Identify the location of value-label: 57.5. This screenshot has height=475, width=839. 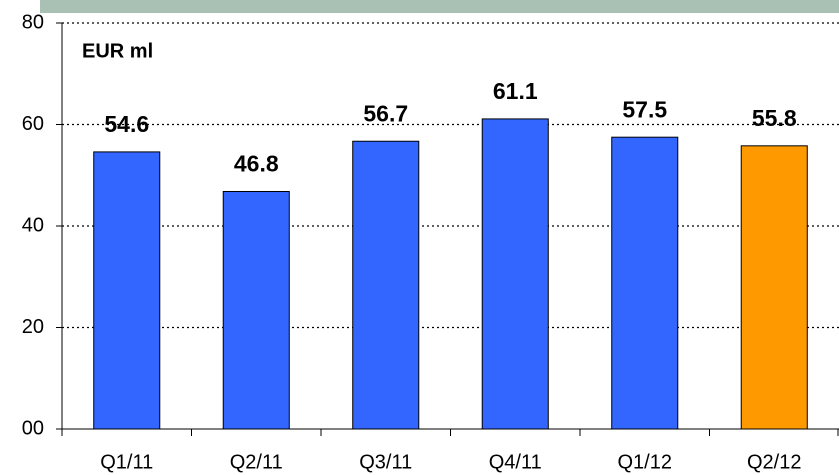
(644, 109).